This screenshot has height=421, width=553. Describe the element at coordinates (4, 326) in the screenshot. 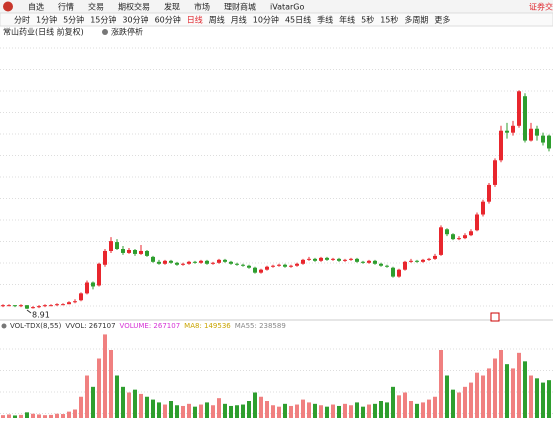

I see `volume-icon` at that location.